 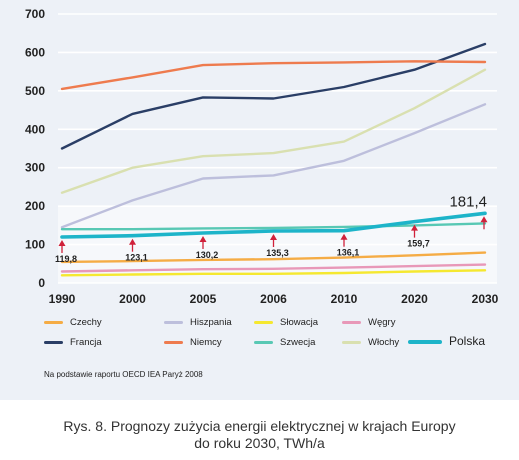 What do you see at coordinates (35, 14) in the screenshot?
I see `y-tick-label: 700` at bounding box center [35, 14].